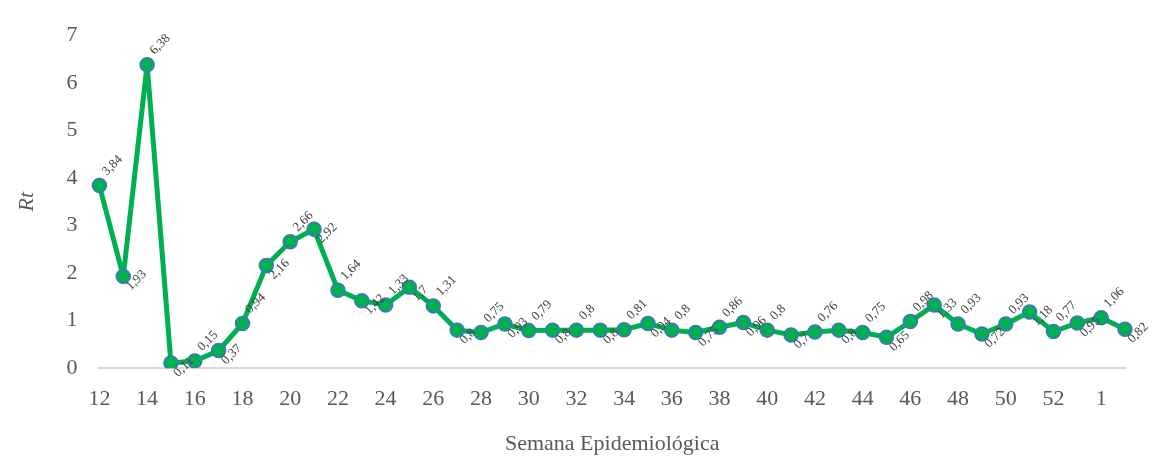 Image resolution: width=1170 pixels, height=459 pixels. What do you see at coordinates (994, 337) in the screenshot?
I see `text: 0,72` at bounding box center [994, 337].